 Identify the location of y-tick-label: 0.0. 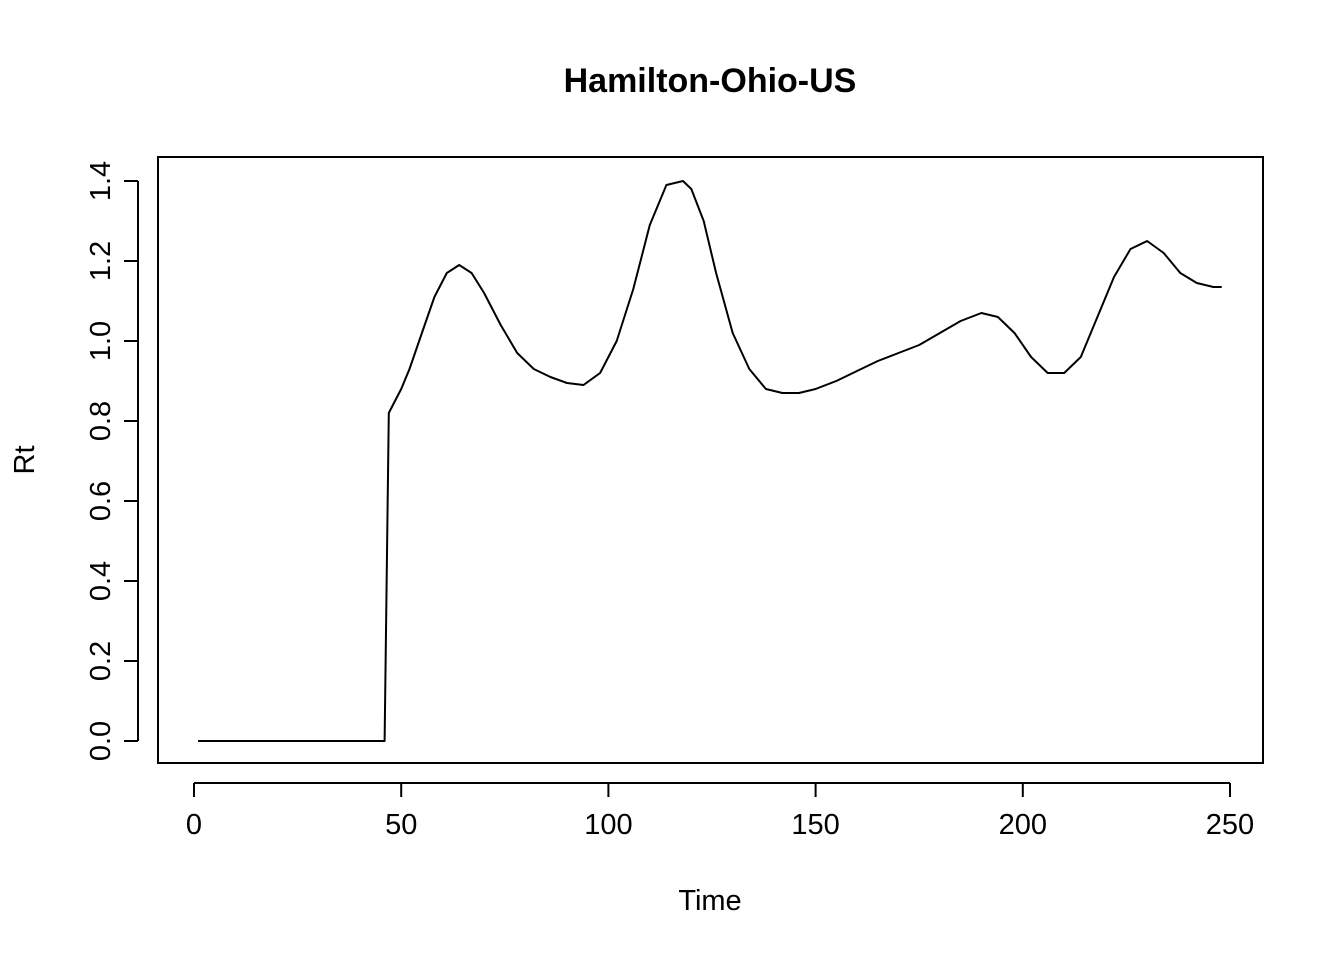
(101, 741).